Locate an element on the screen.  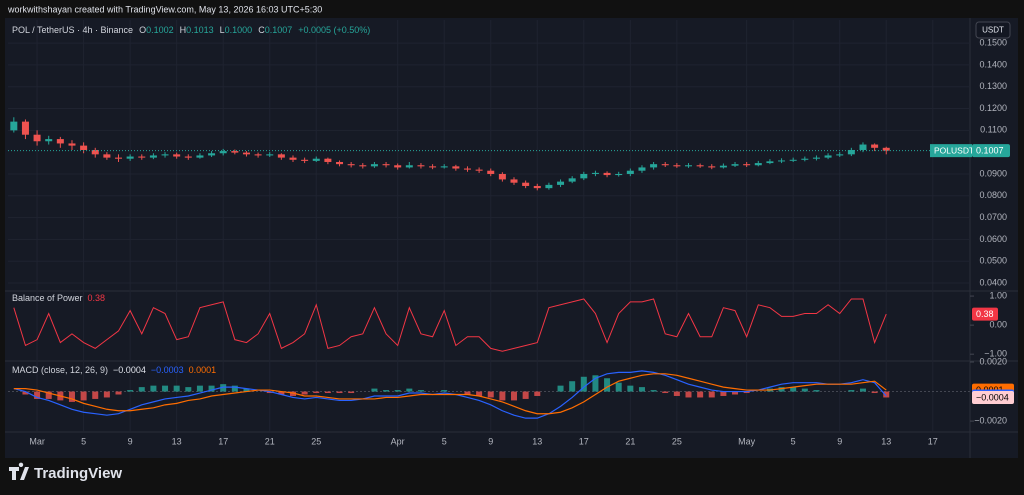
currency-label: USDT is located at coordinates (993, 30).